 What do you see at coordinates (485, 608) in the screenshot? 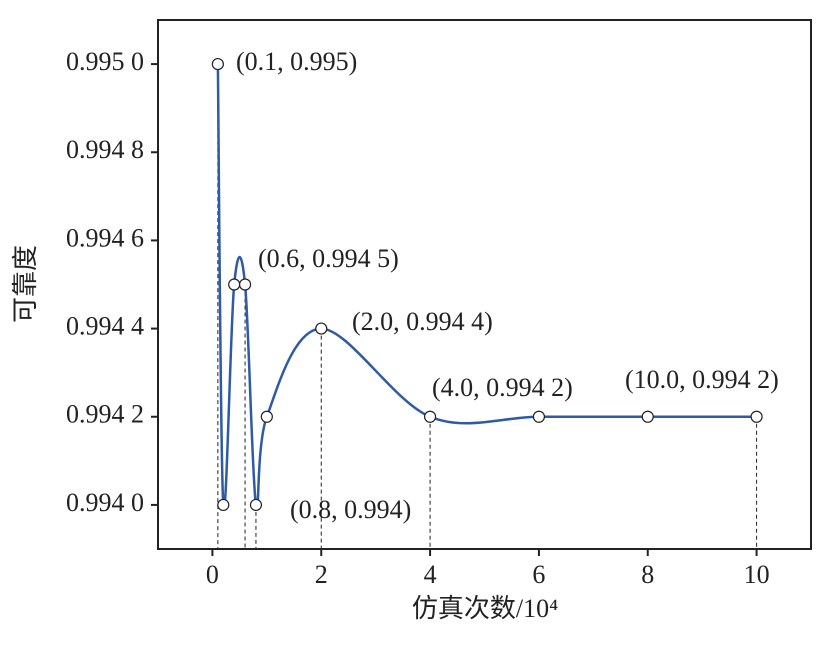
I see `x-axis-label: 仿真次数/10⁴` at bounding box center [485, 608].